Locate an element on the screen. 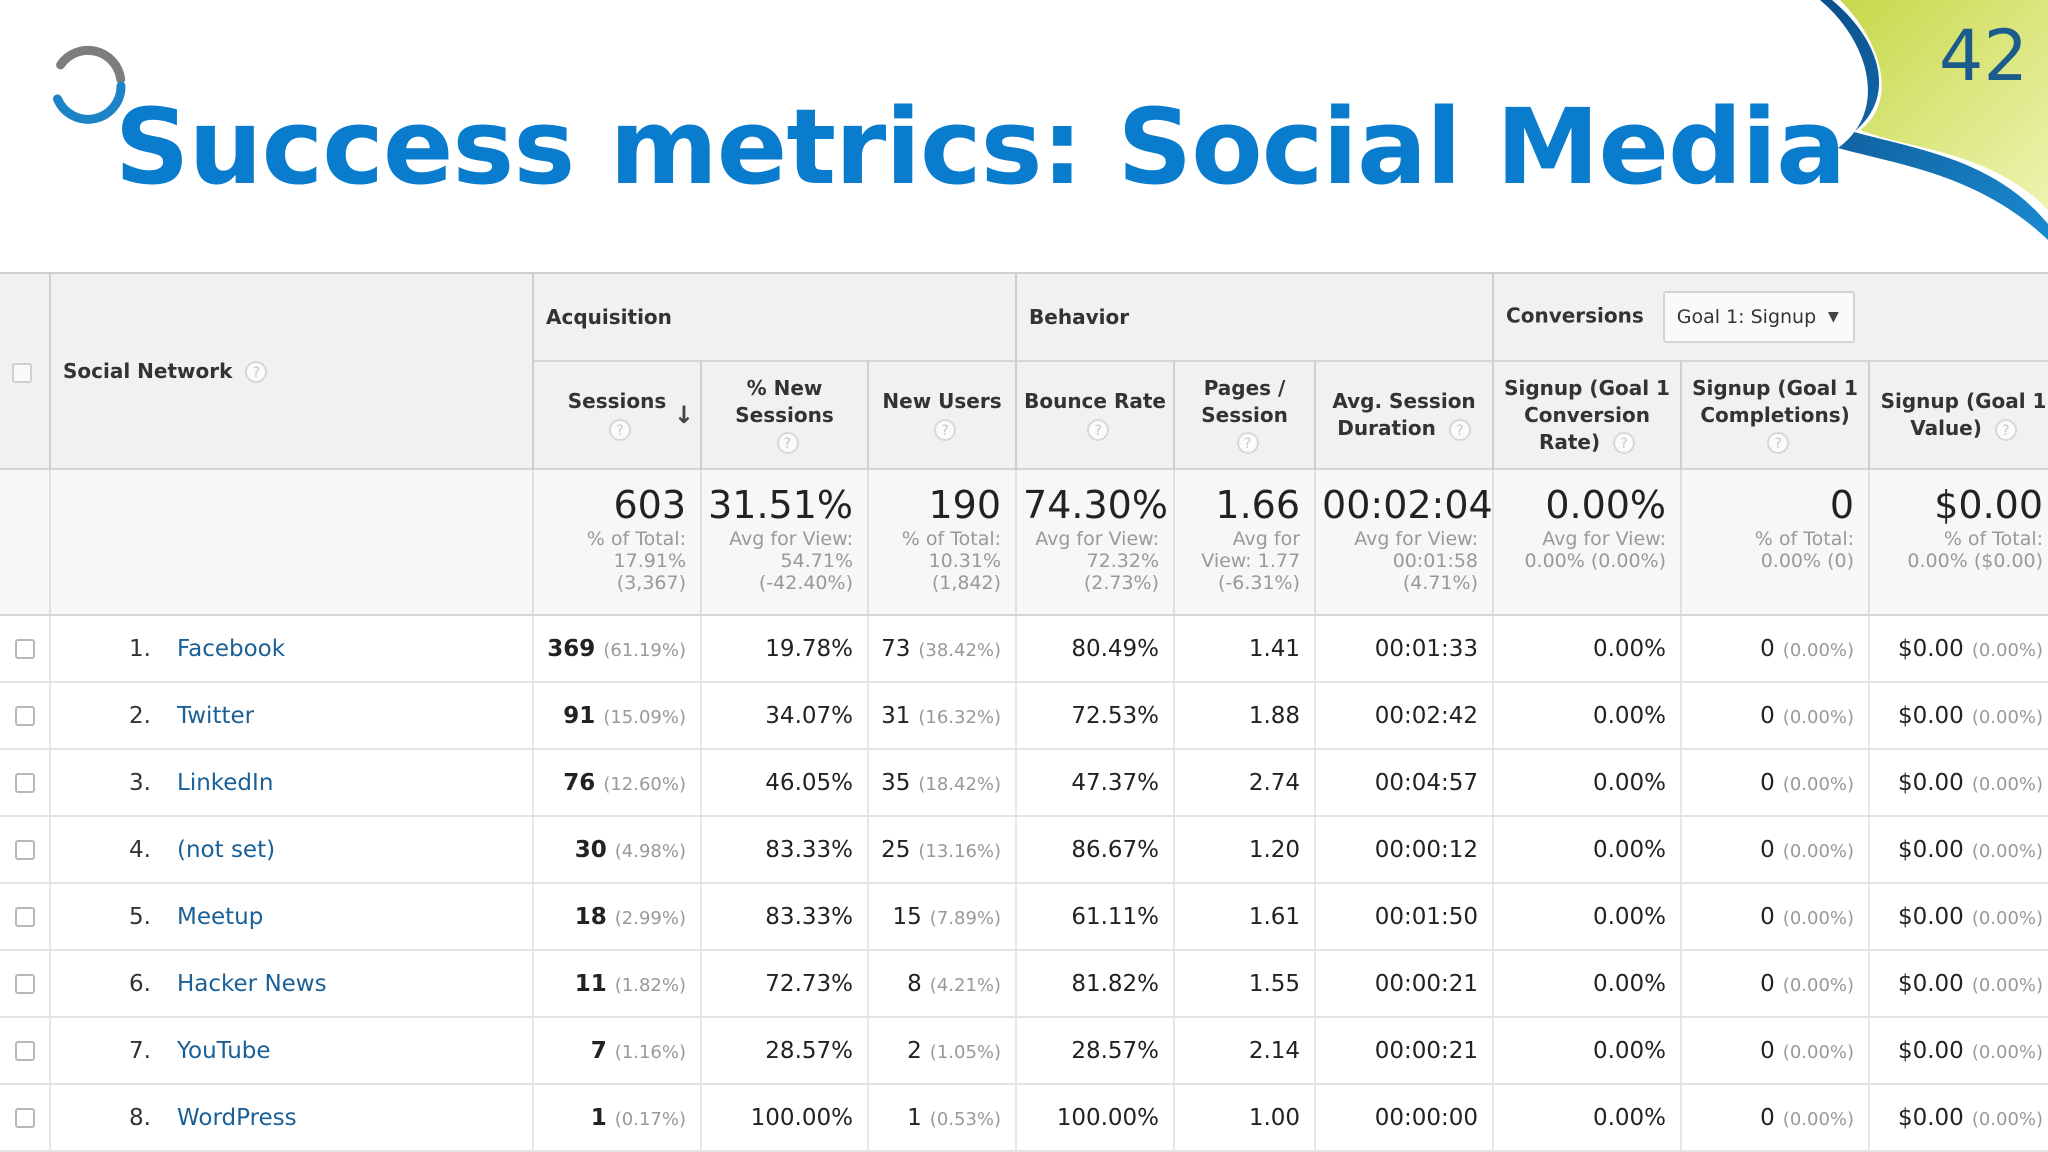 Image resolution: width=2048 pixels, height=1152 pixels. cell-value: 00:04:57 is located at coordinates (1426, 782).